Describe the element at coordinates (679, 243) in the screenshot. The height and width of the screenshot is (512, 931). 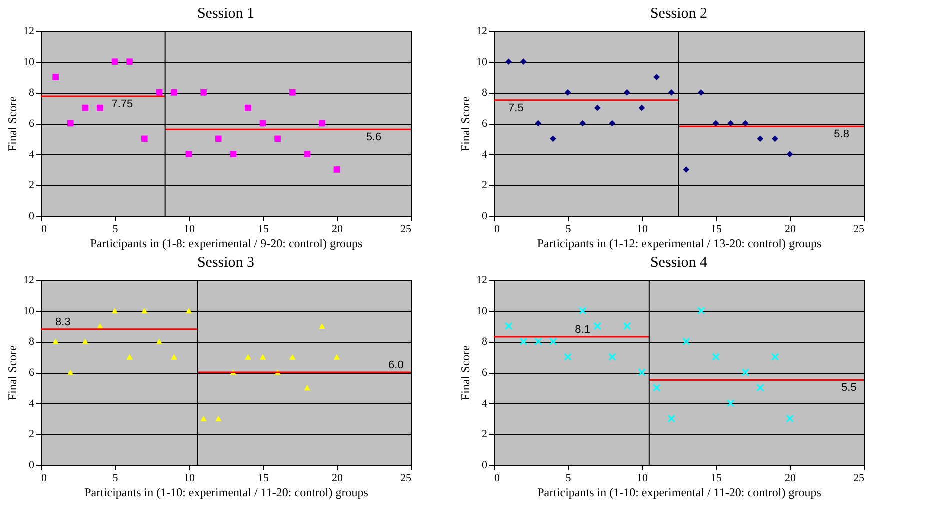
I see `x-axis-title: Participants in (1-12: experimental / 13-20: control) groups` at that location.